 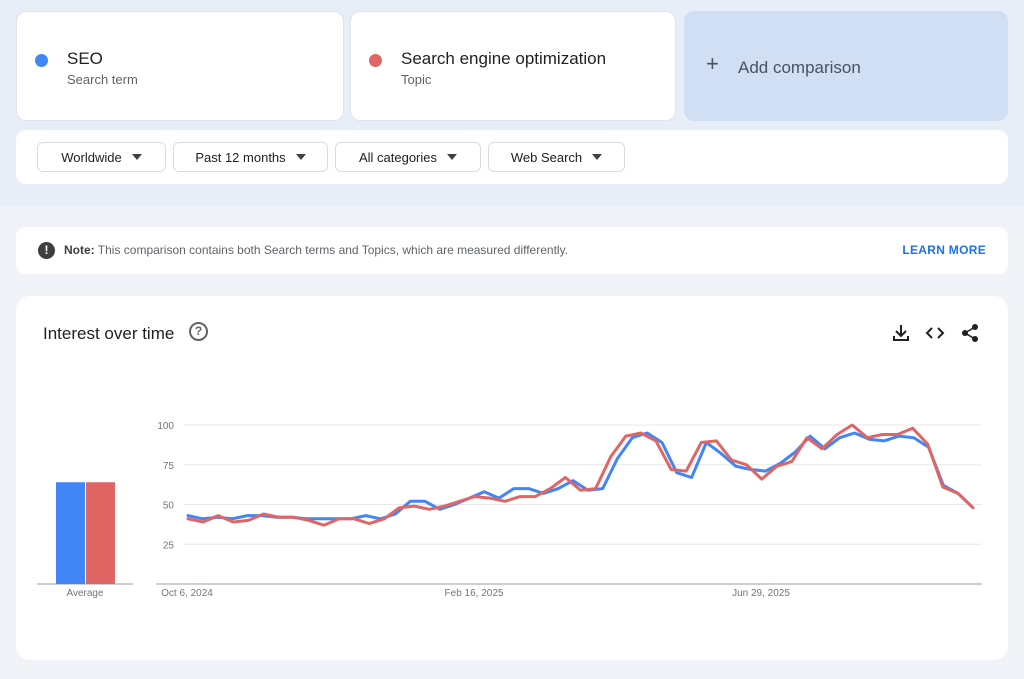 What do you see at coordinates (474, 593) in the screenshot?
I see `x-tick-label: Feb 16, 2025` at bounding box center [474, 593].